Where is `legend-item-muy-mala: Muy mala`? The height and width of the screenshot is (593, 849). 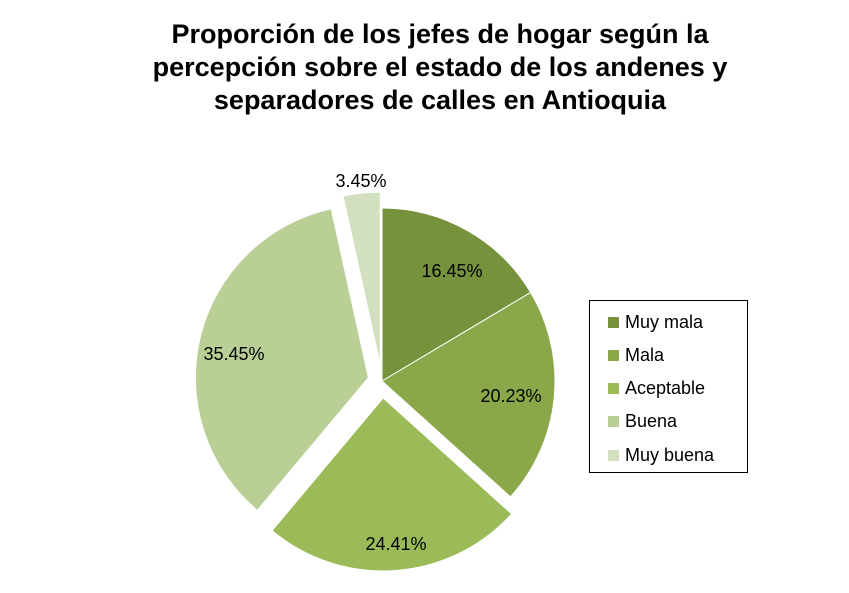
legend-item-muy-mala: Muy mala is located at coordinates (655, 322).